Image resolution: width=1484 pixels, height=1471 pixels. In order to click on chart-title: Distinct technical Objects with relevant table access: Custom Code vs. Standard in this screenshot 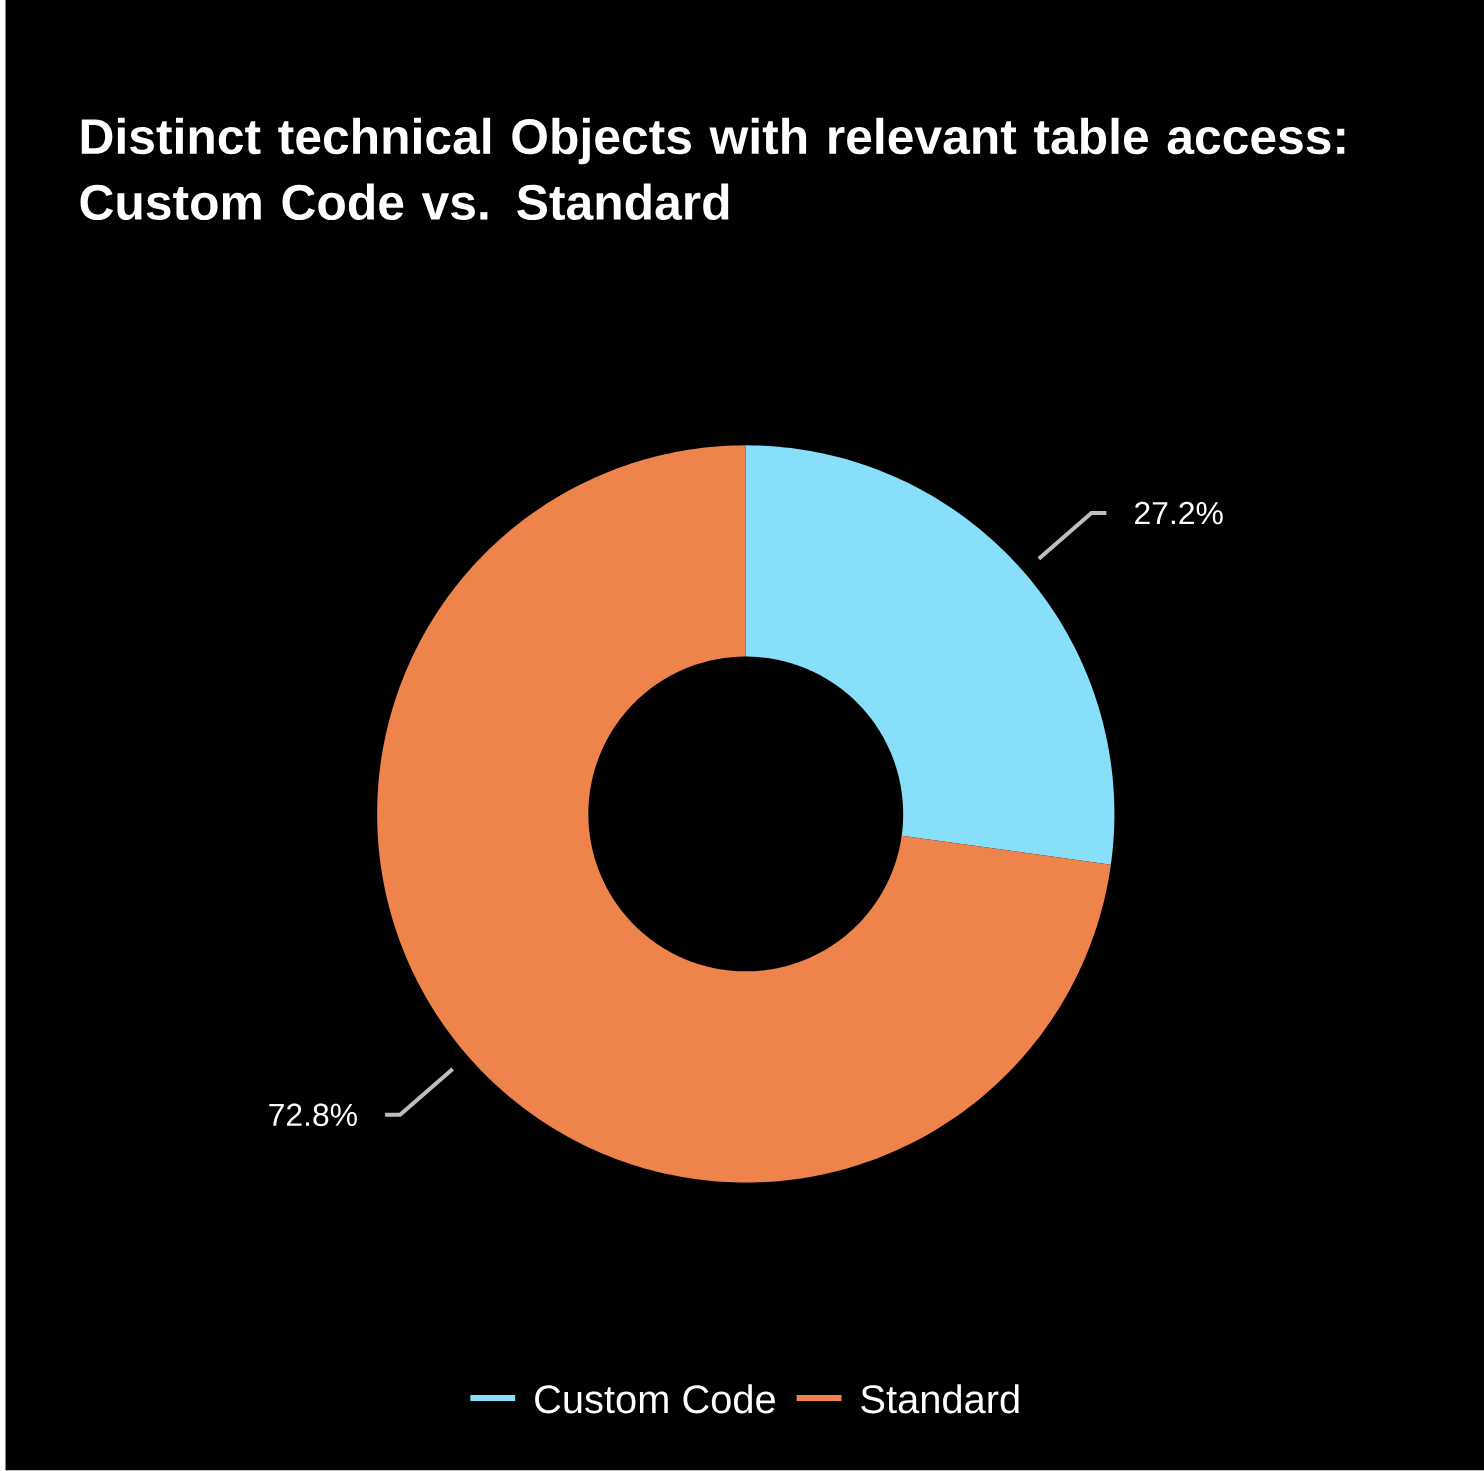, I will do `click(712, 169)`.